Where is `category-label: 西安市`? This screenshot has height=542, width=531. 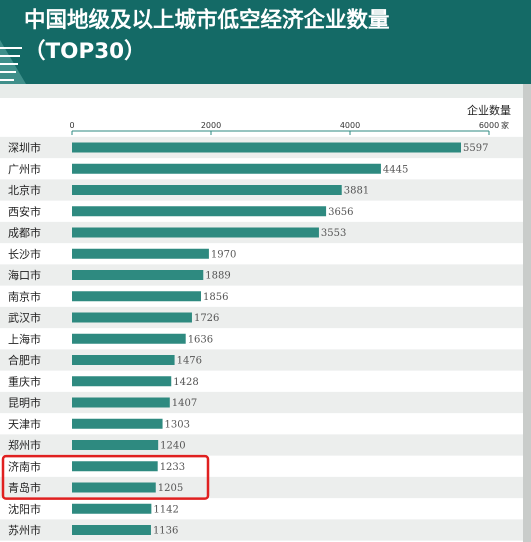
category-label: 西安市 is located at coordinates (24, 211).